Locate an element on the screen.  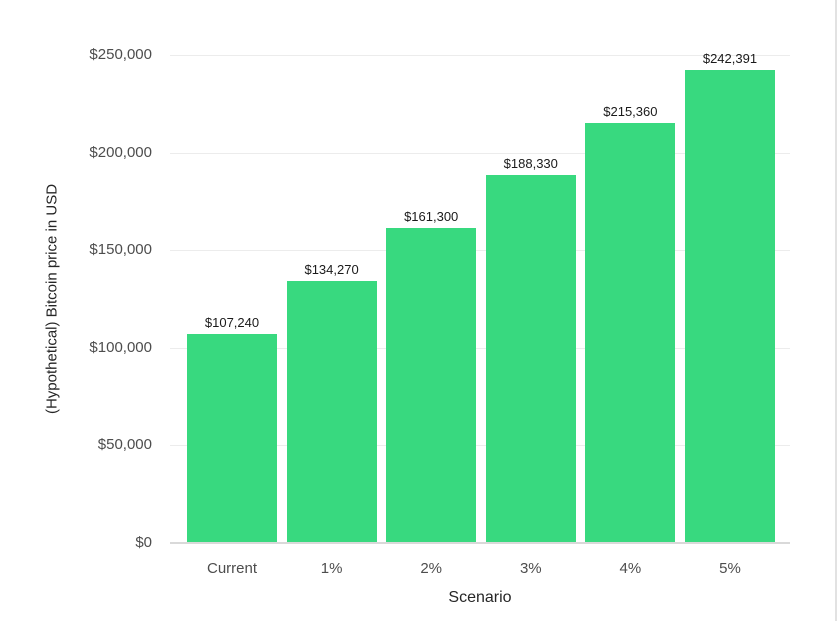
bar-value-label: $215,360 is located at coordinates (630, 111).